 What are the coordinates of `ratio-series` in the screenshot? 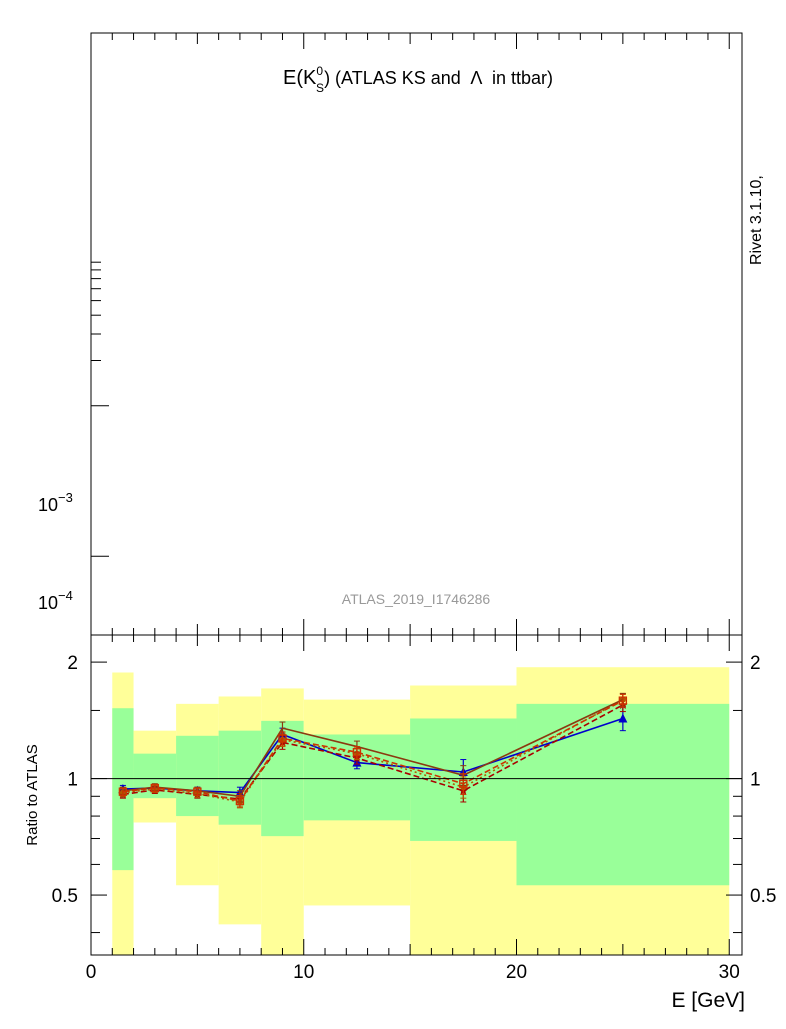 It's located at (373, 750).